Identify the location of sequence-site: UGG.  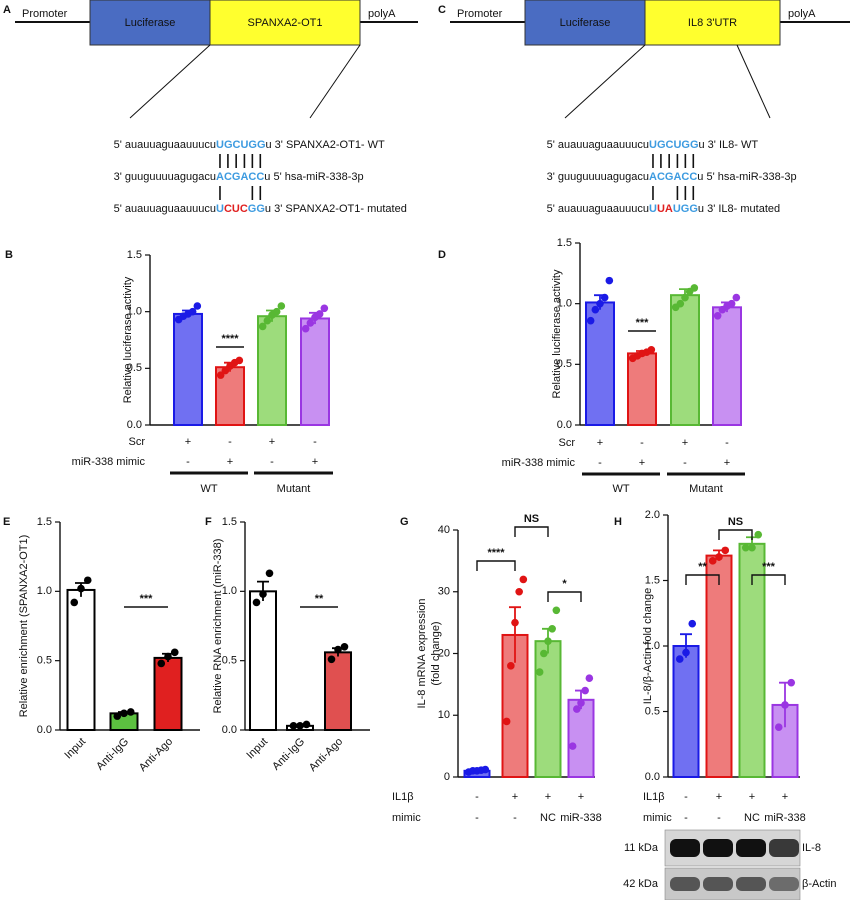
(685, 209).